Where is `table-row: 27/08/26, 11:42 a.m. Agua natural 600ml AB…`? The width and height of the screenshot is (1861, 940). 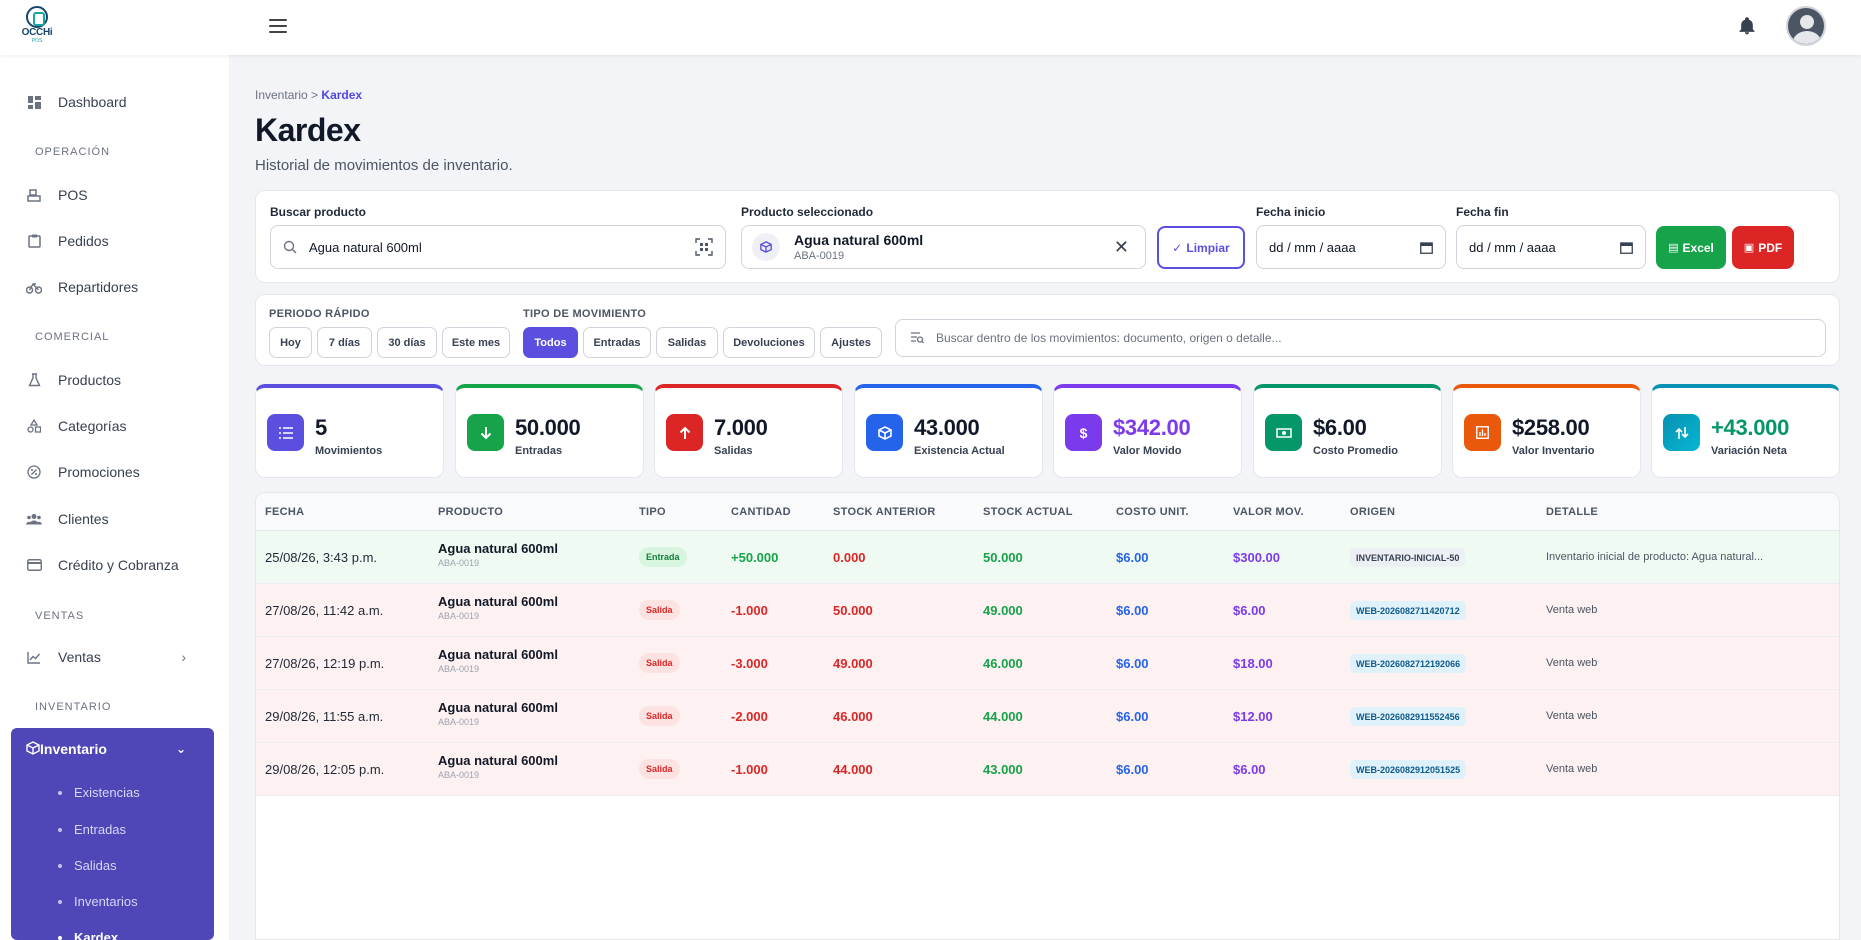
table-row: 27/08/26, 11:42 a.m. Agua natural 600ml AB… is located at coordinates (1047, 610).